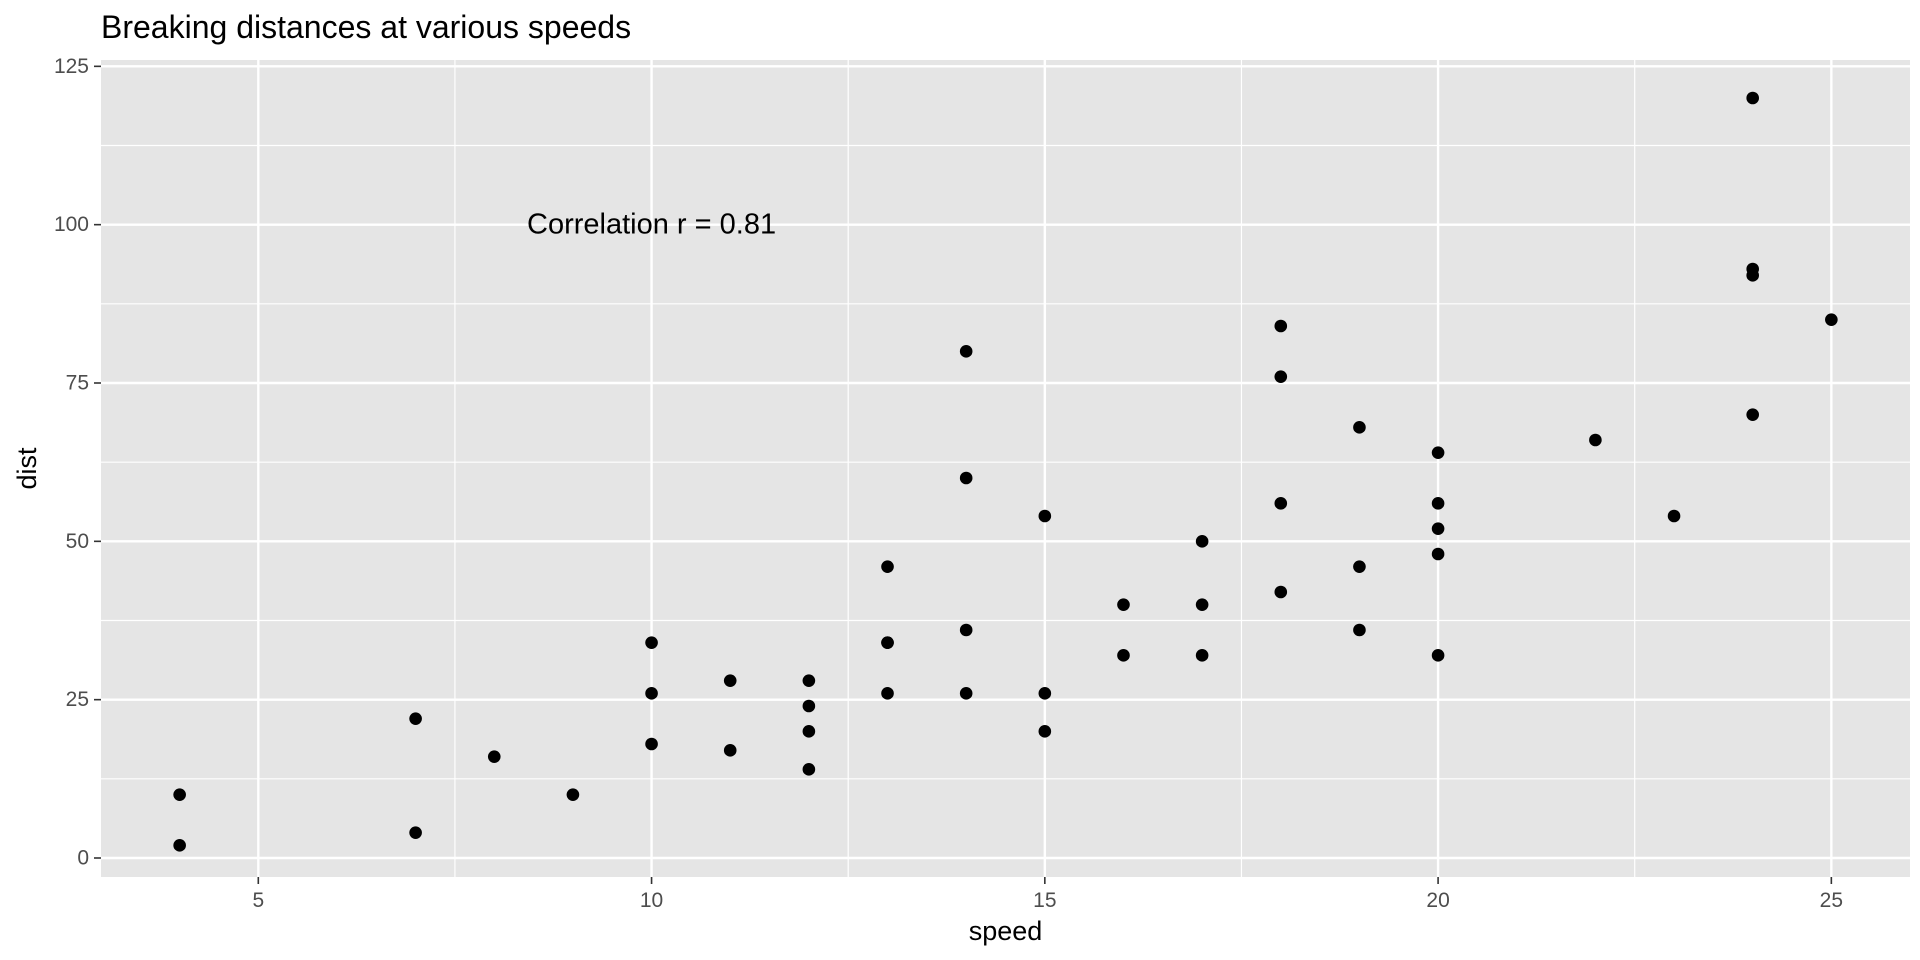 The width and height of the screenshot is (1920, 960). I want to click on y-axis-ticks: 0 25 50 75 100 125, so click(77, 462).